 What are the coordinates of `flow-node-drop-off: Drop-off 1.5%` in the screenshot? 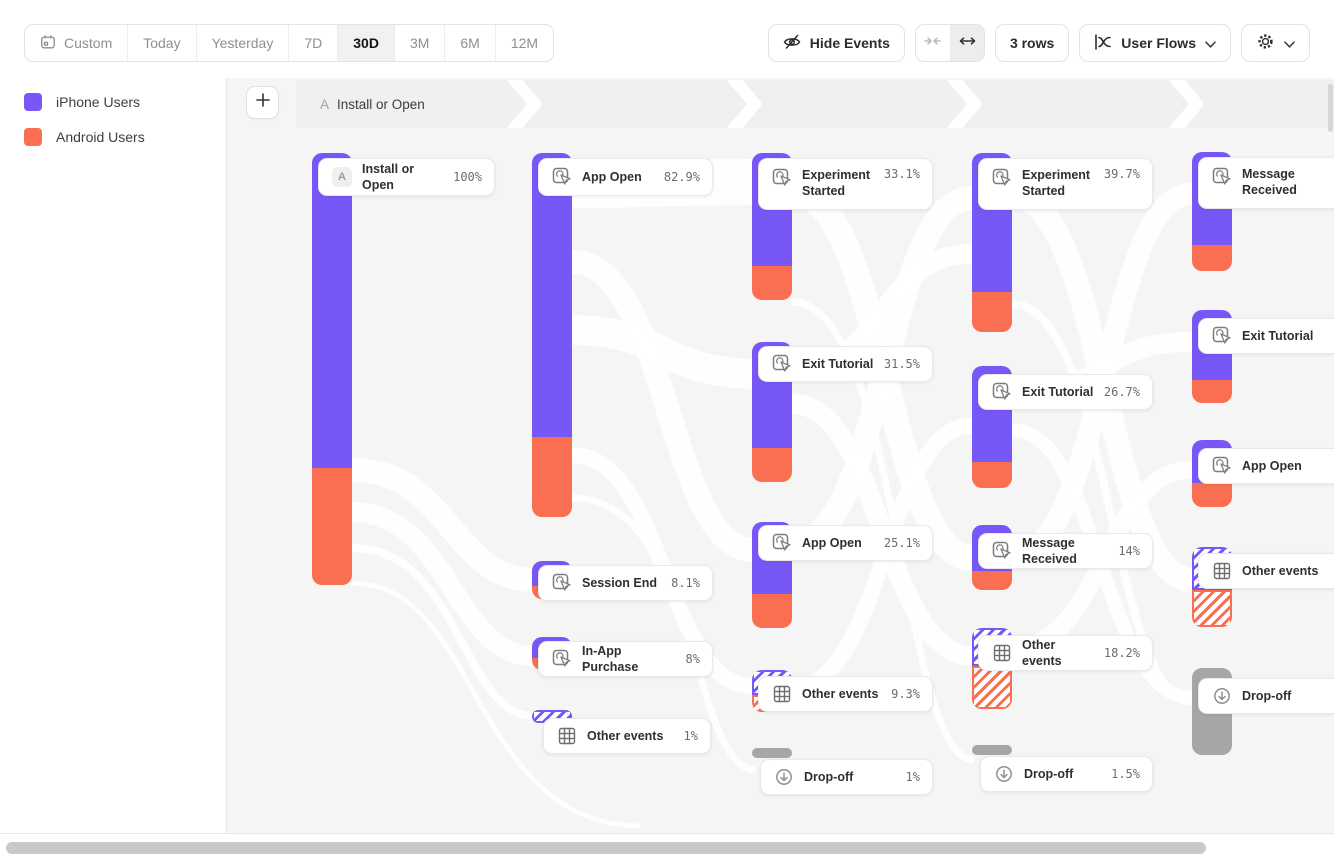 It's located at (1066, 774).